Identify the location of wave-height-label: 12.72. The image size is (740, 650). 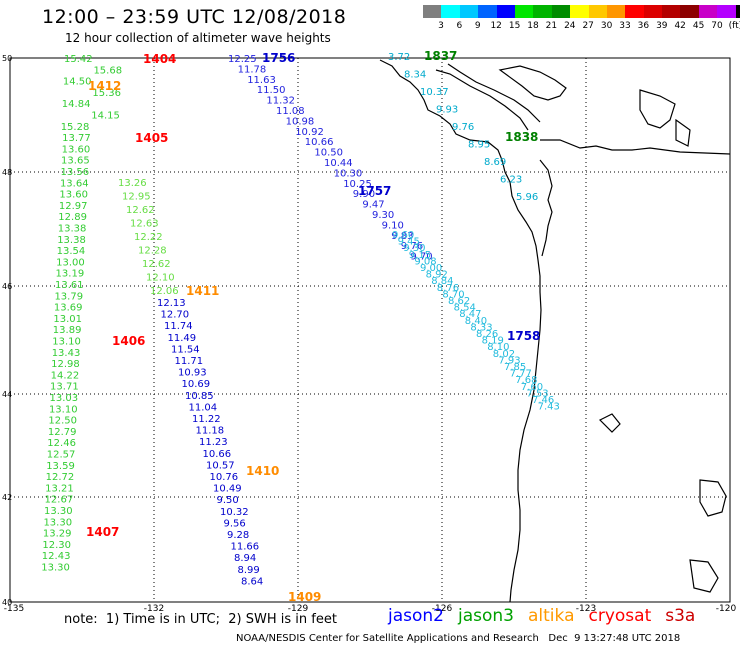
(60, 477).